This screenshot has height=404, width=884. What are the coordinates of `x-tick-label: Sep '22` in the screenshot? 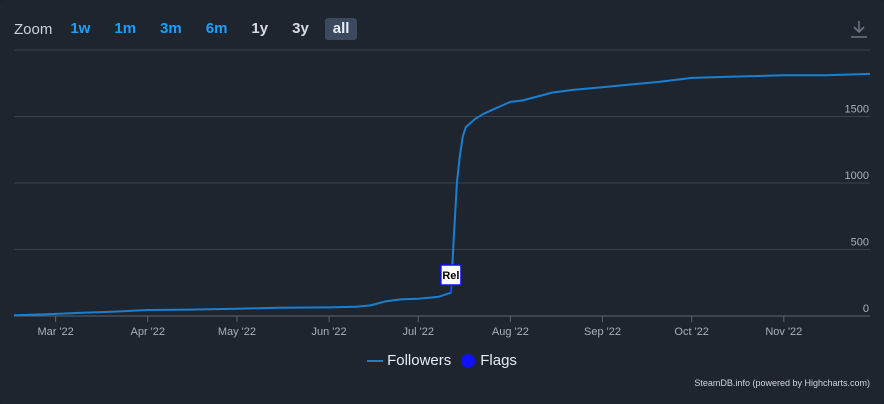 It's located at (602, 332).